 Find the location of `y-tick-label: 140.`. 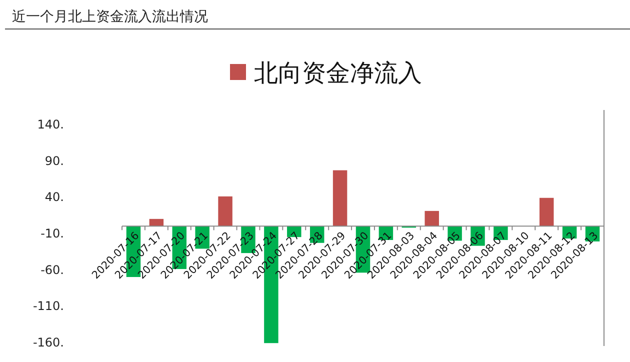

y-tick-label: 140. is located at coordinates (50, 125).